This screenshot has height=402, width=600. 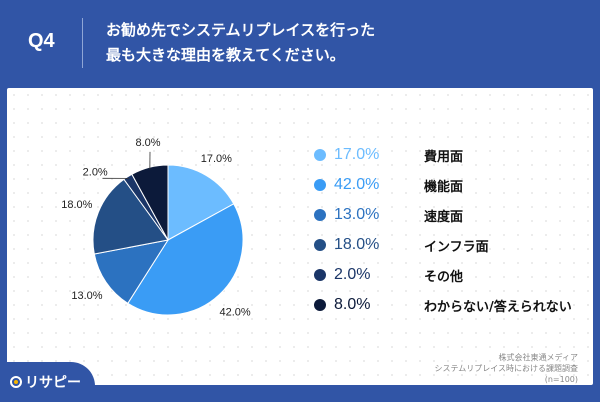 What do you see at coordinates (379, 305) in the screenshot?
I see `legend-percent: 8.0%` at bounding box center [379, 305].